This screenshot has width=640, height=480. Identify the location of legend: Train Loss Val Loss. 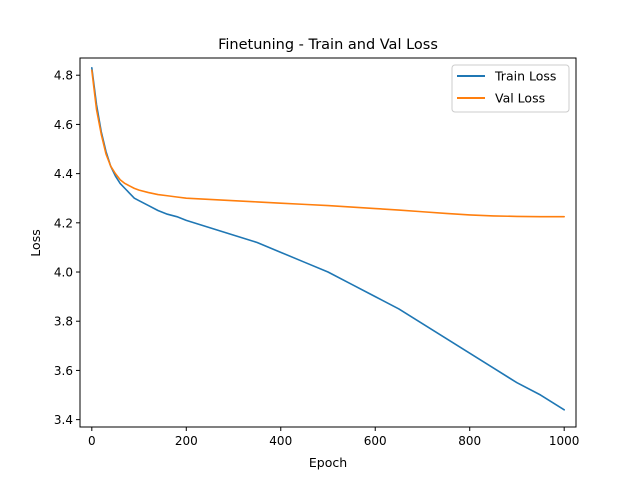
(510, 88).